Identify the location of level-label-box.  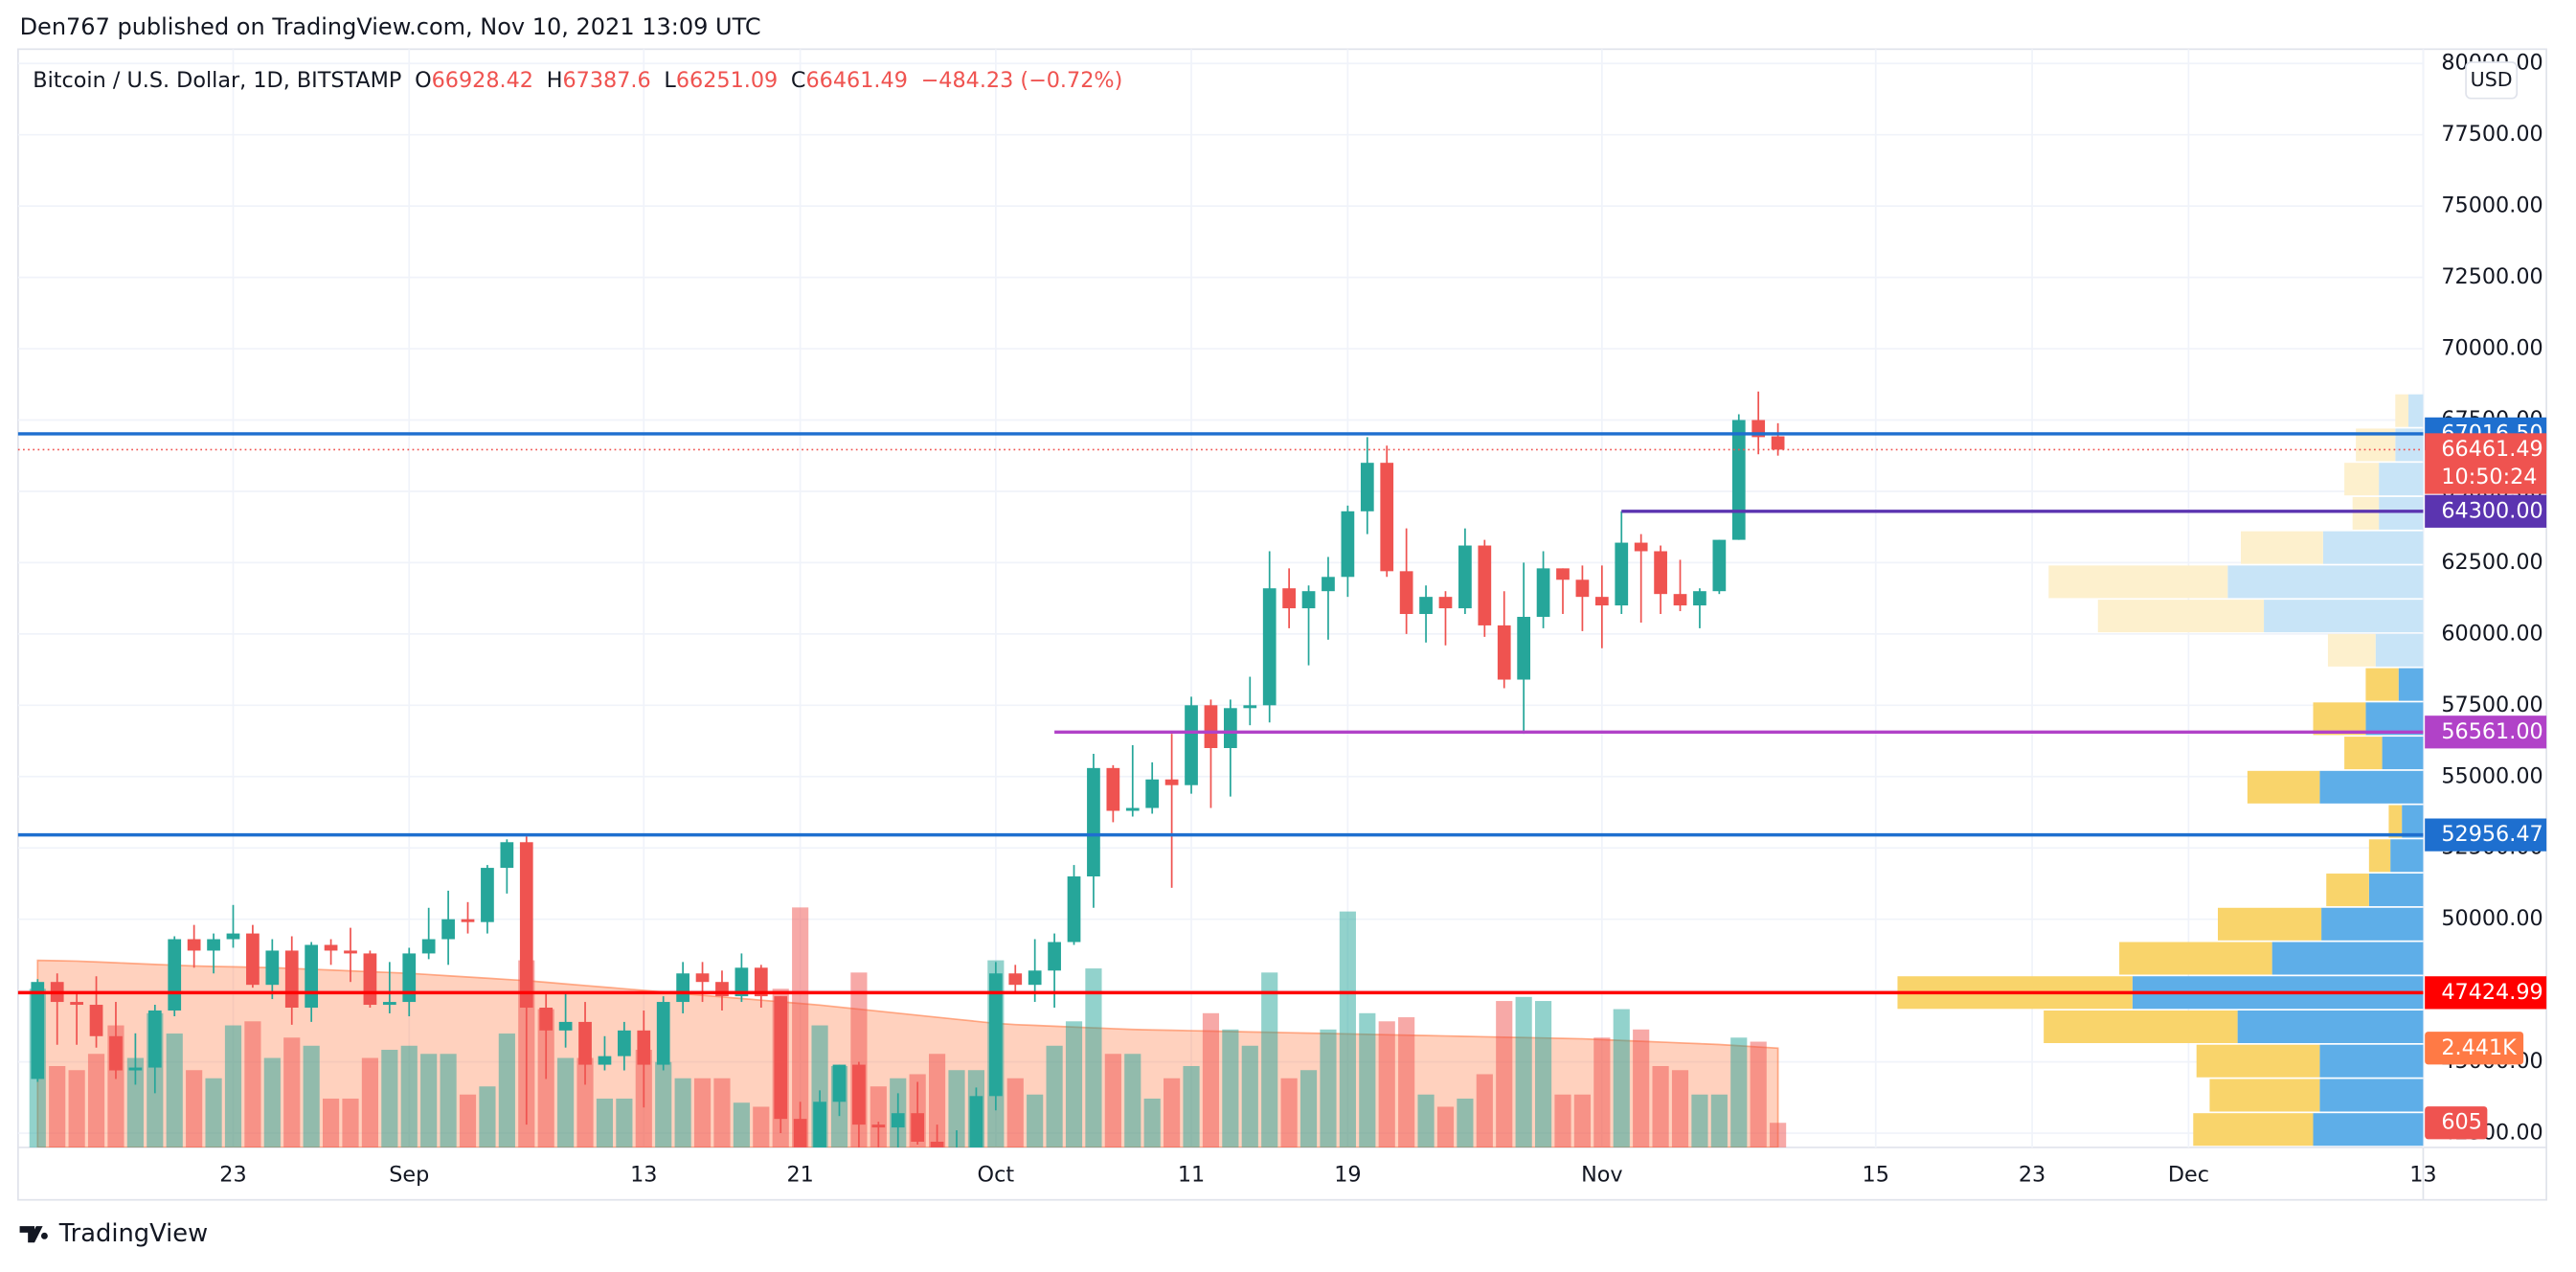
(2486, 732).